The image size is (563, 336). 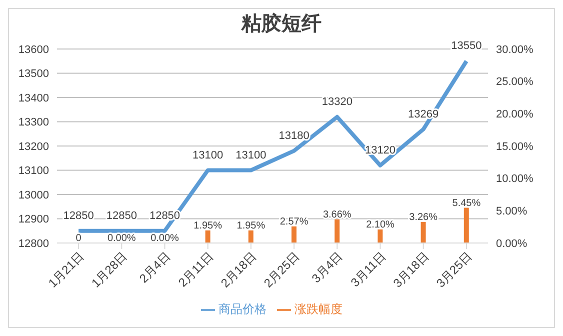 I want to click on x-tick-label: 2月18日, so click(x=239, y=269).